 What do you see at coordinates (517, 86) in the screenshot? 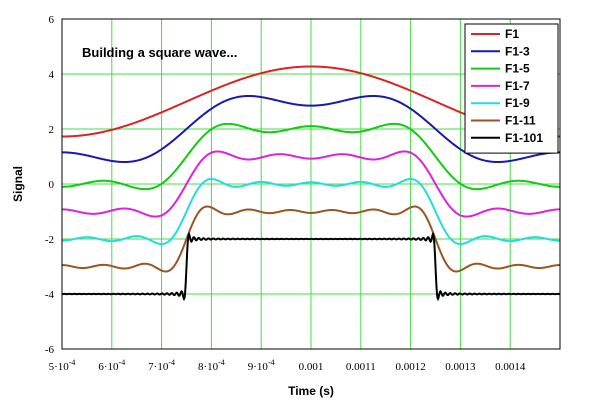
I see `legend-label-f1-7: F1-7` at bounding box center [517, 86].